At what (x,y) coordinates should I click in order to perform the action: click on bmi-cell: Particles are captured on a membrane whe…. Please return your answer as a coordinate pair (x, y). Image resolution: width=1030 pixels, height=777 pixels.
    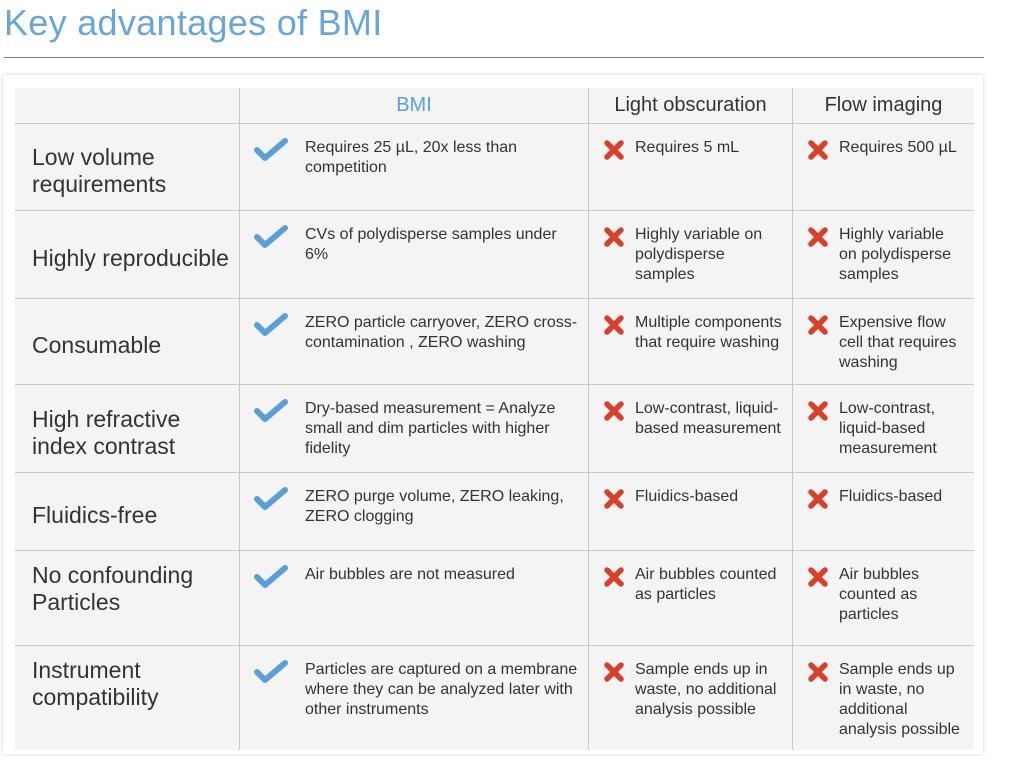
    Looking at the image, I should click on (414, 697).